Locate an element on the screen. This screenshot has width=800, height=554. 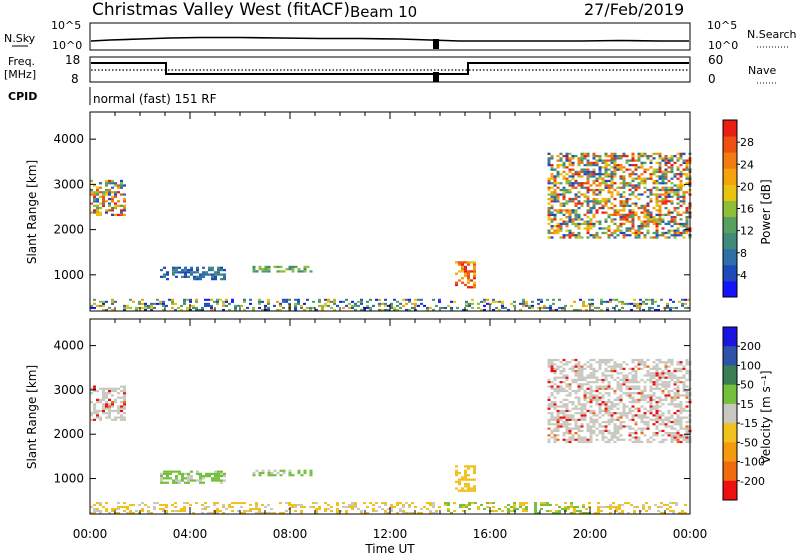
cpid-text: normal (fast) 151 RF is located at coordinates (155, 99).